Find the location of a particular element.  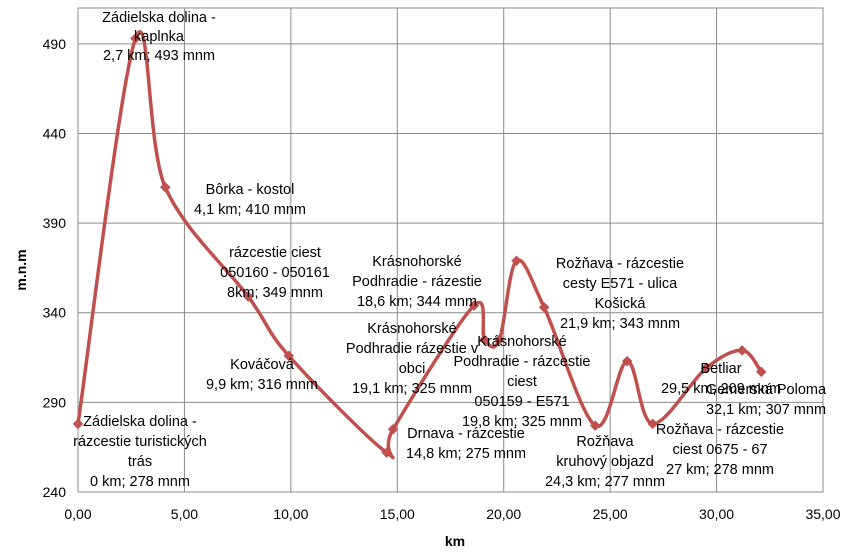

x-axis-title: km is located at coordinates (455, 541).